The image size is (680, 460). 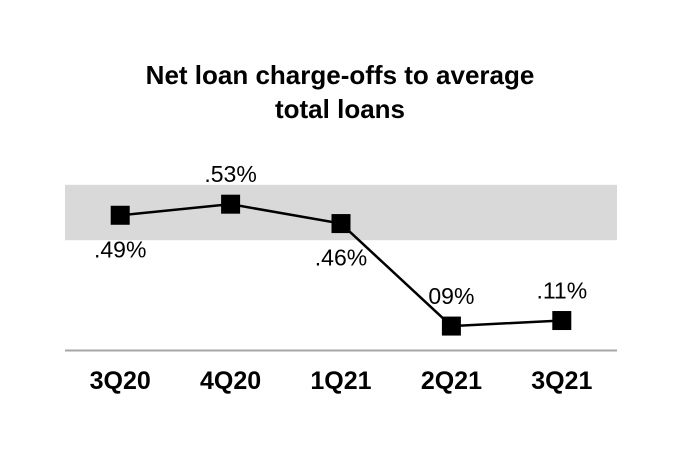 I want to click on data-point-marker-2q21, so click(x=451, y=326).